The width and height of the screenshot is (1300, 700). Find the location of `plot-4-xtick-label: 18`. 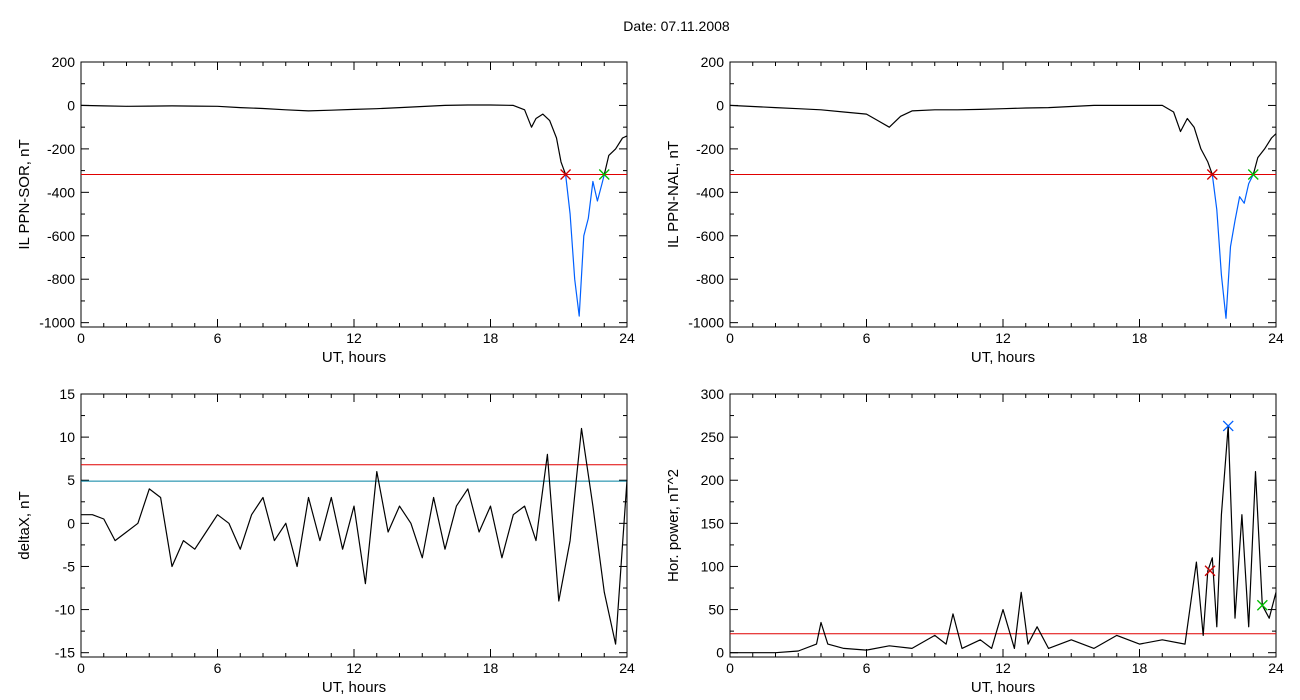

plot-4-xtick-label: 18 is located at coordinates (1140, 668).